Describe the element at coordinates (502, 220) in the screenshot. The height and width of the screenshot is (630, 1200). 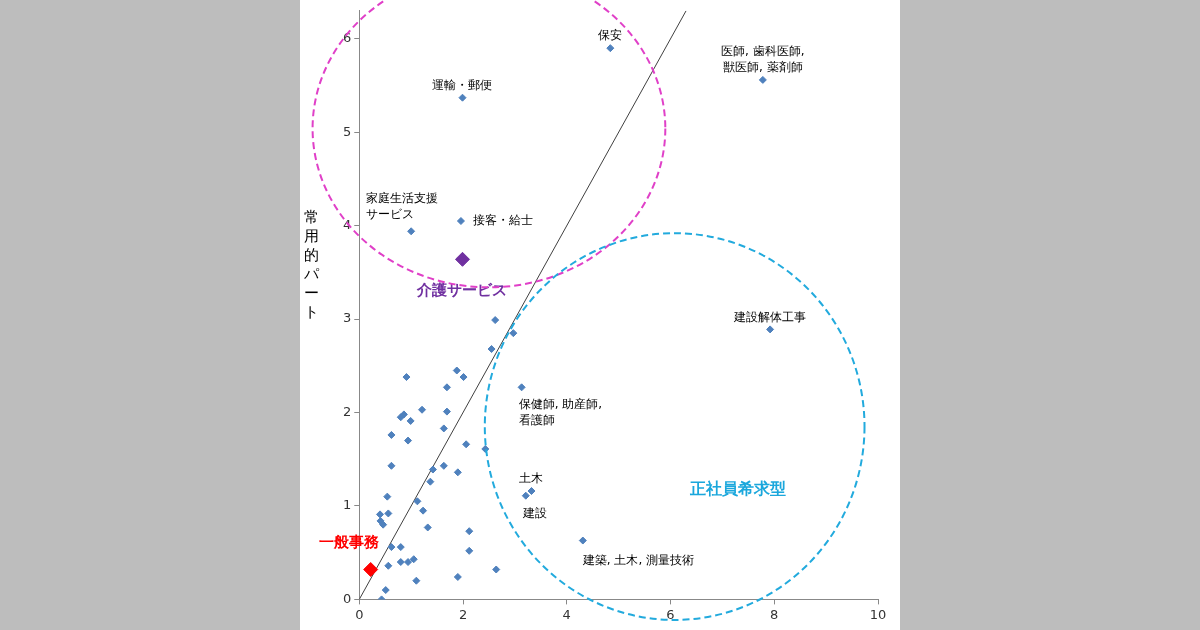
I see `annotation: 接客・給士` at that location.